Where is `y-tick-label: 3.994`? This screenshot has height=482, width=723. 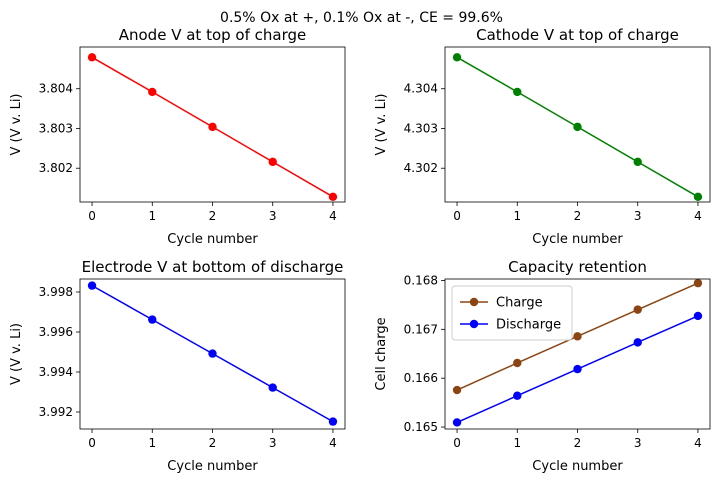 y-tick-label: 3.994 is located at coordinates (56, 372).